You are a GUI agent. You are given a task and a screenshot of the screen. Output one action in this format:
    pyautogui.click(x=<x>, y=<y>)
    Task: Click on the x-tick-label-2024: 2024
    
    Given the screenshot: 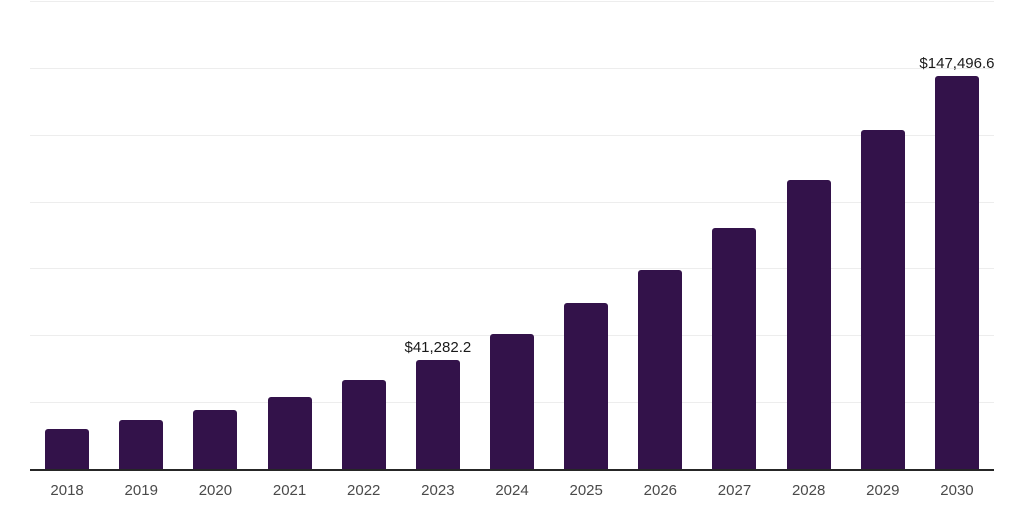 What is the action you would take?
    pyautogui.click(x=512, y=490)
    